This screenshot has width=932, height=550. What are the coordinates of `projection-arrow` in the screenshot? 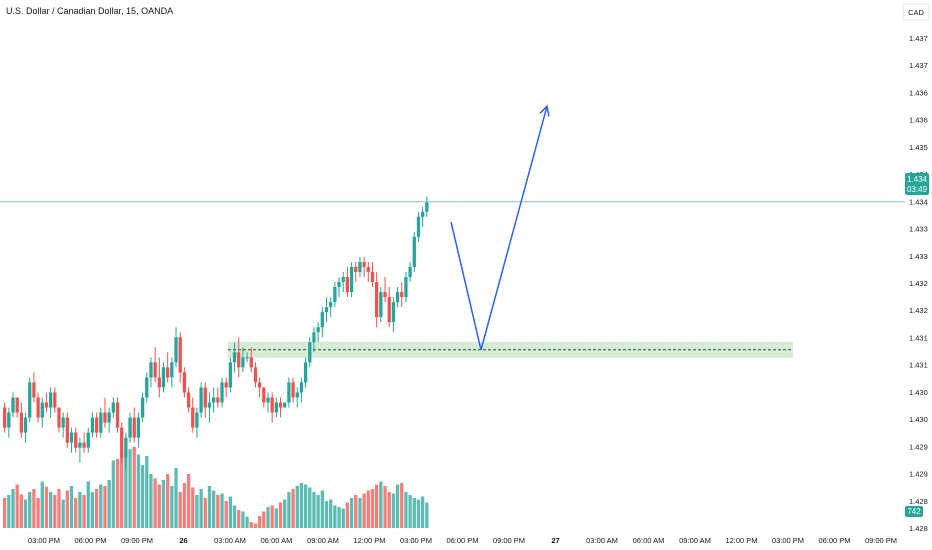 It's located at (499, 228).